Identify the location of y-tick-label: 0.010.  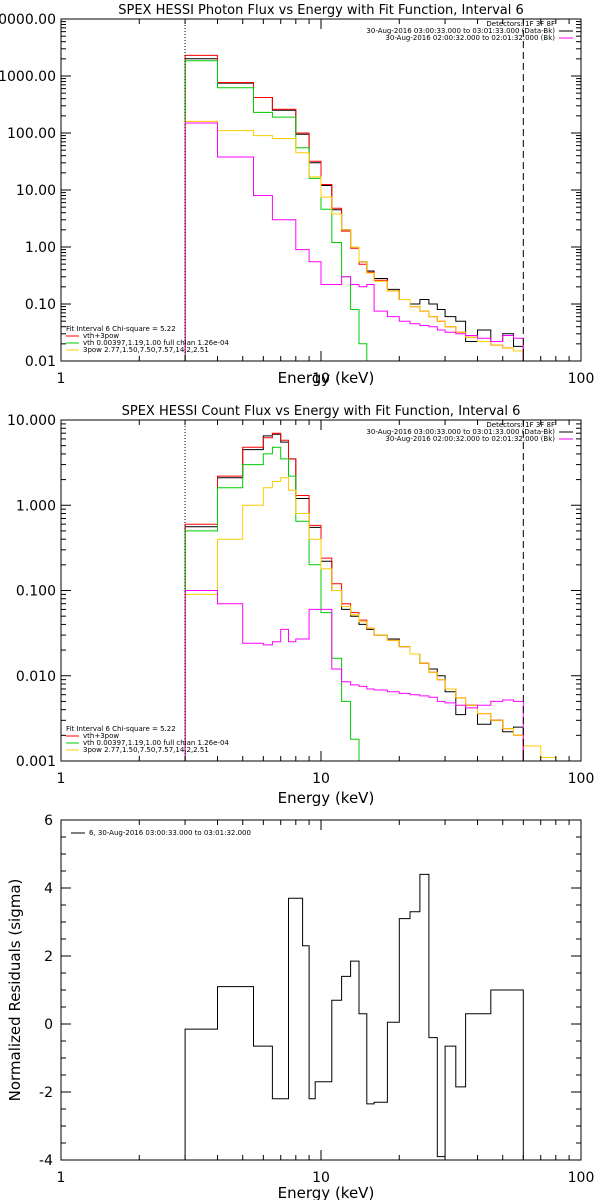
(36, 677).